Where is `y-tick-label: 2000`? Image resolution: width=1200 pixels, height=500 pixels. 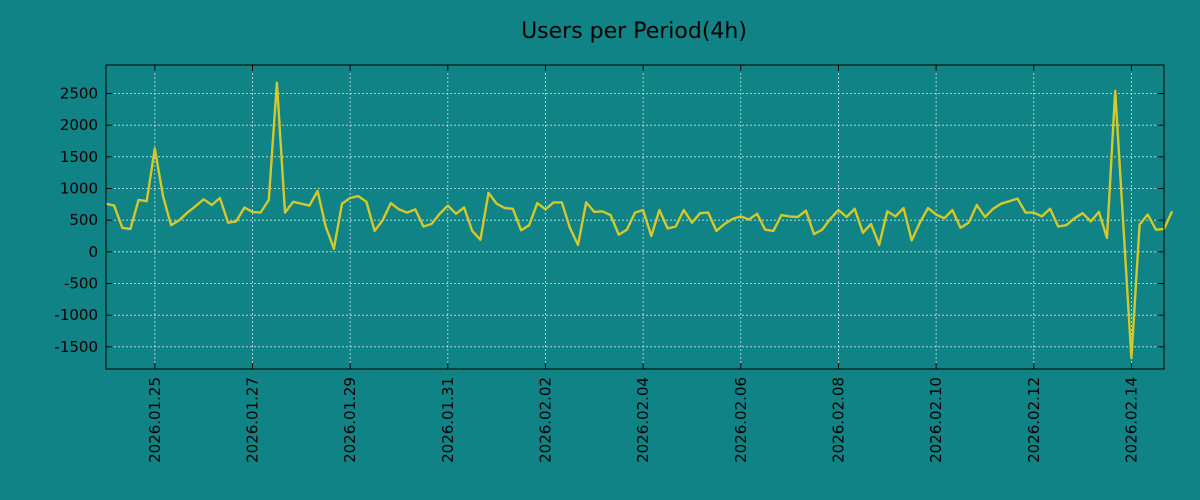
y-tick-label: 2000 is located at coordinates (79, 125).